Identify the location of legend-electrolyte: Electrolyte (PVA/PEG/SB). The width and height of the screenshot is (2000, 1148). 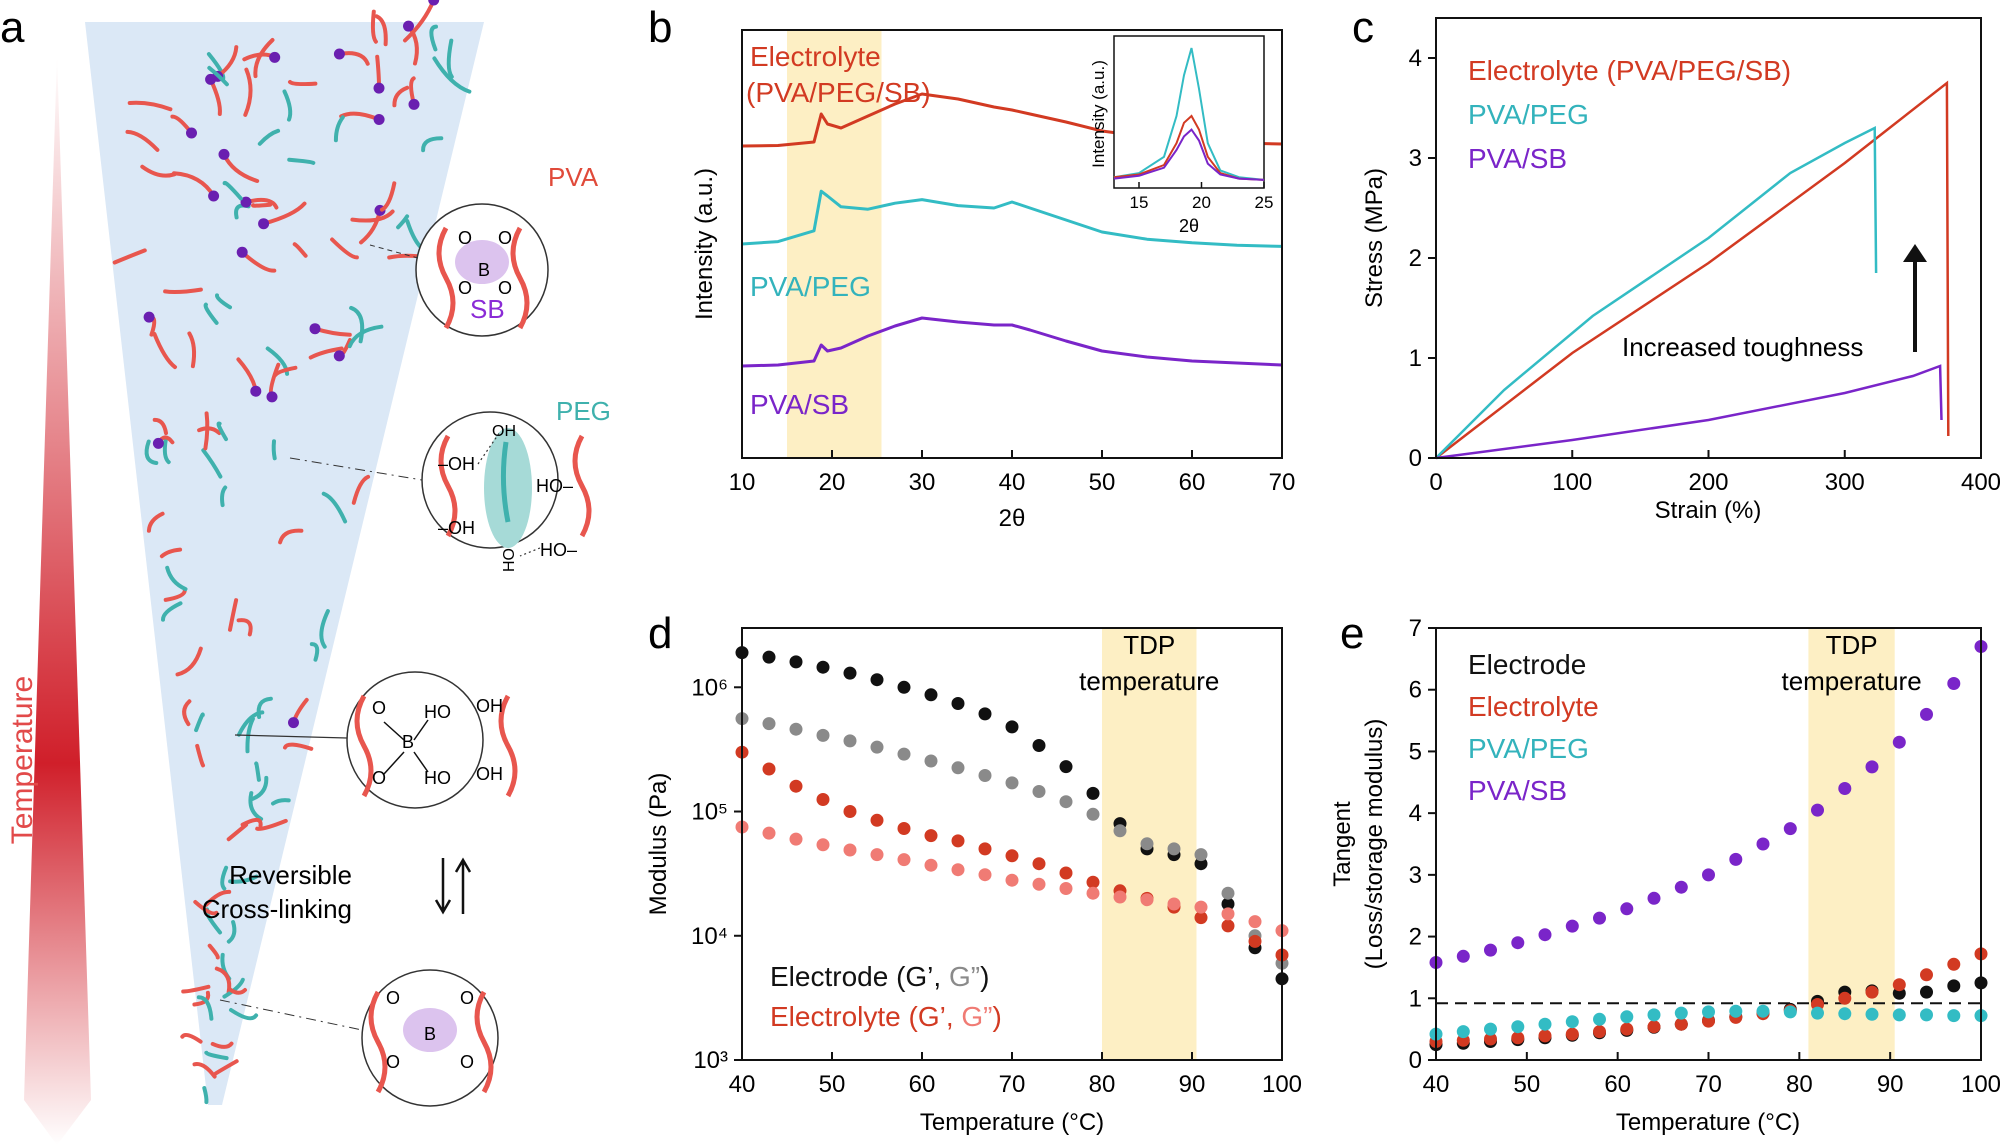
(1629, 70).